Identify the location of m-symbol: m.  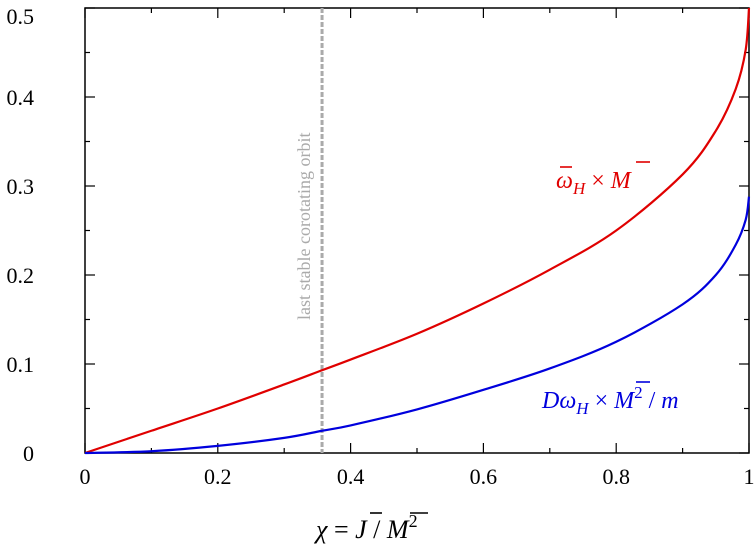
(669, 401).